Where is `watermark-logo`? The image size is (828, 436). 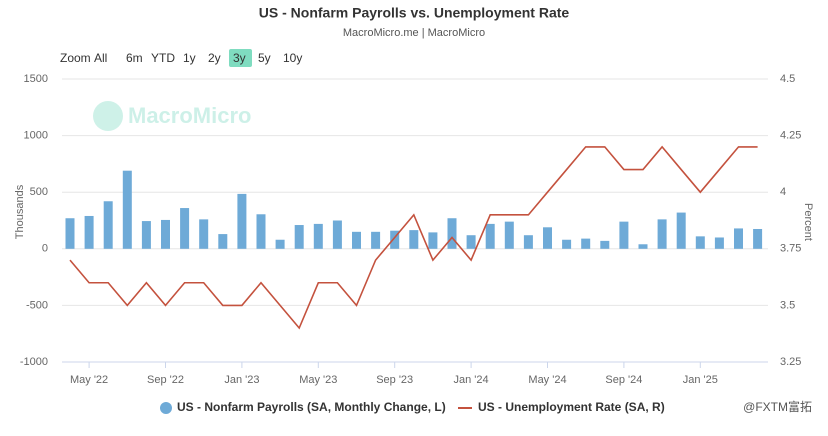
watermark-logo is located at coordinates (108, 116).